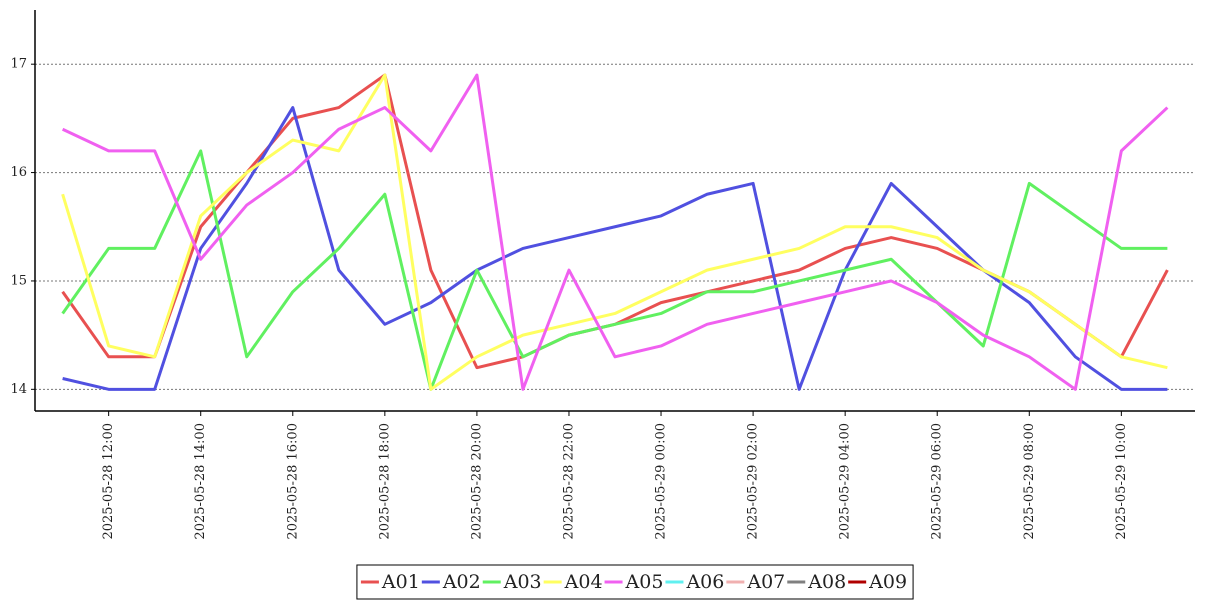 The image size is (1207, 600). What do you see at coordinates (887, 582) in the screenshot?
I see `legend-label: A09` at bounding box center [887, 582].